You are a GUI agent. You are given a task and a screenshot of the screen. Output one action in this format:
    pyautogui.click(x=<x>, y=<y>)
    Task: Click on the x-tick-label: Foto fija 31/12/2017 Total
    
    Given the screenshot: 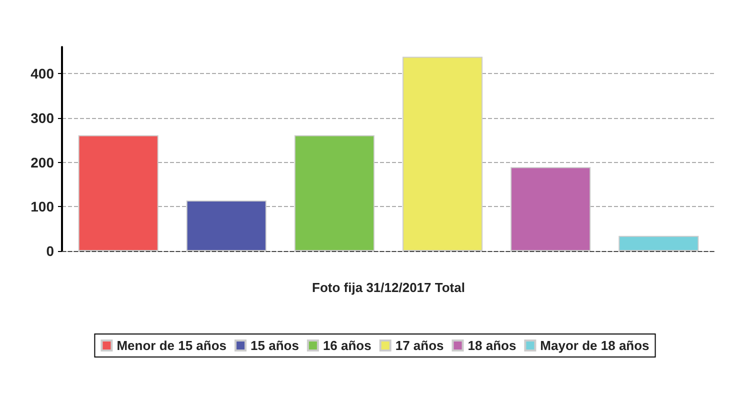 What is the action you would take?
    pyautogui.click(x=388, y=287)
    